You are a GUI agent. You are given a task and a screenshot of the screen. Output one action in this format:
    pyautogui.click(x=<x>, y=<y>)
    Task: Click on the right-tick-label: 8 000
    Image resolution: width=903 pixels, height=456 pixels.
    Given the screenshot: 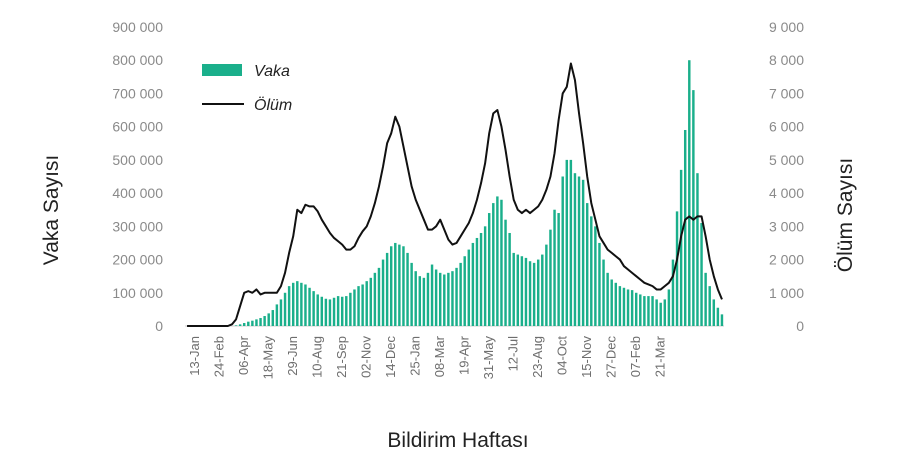 What is the action you would take?
    pyautogui.click(x=786, y=60)
    